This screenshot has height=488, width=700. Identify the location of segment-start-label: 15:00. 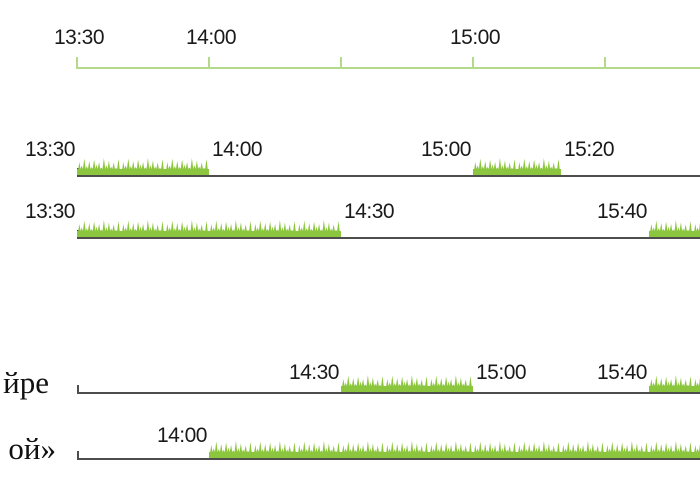
(446, 149).